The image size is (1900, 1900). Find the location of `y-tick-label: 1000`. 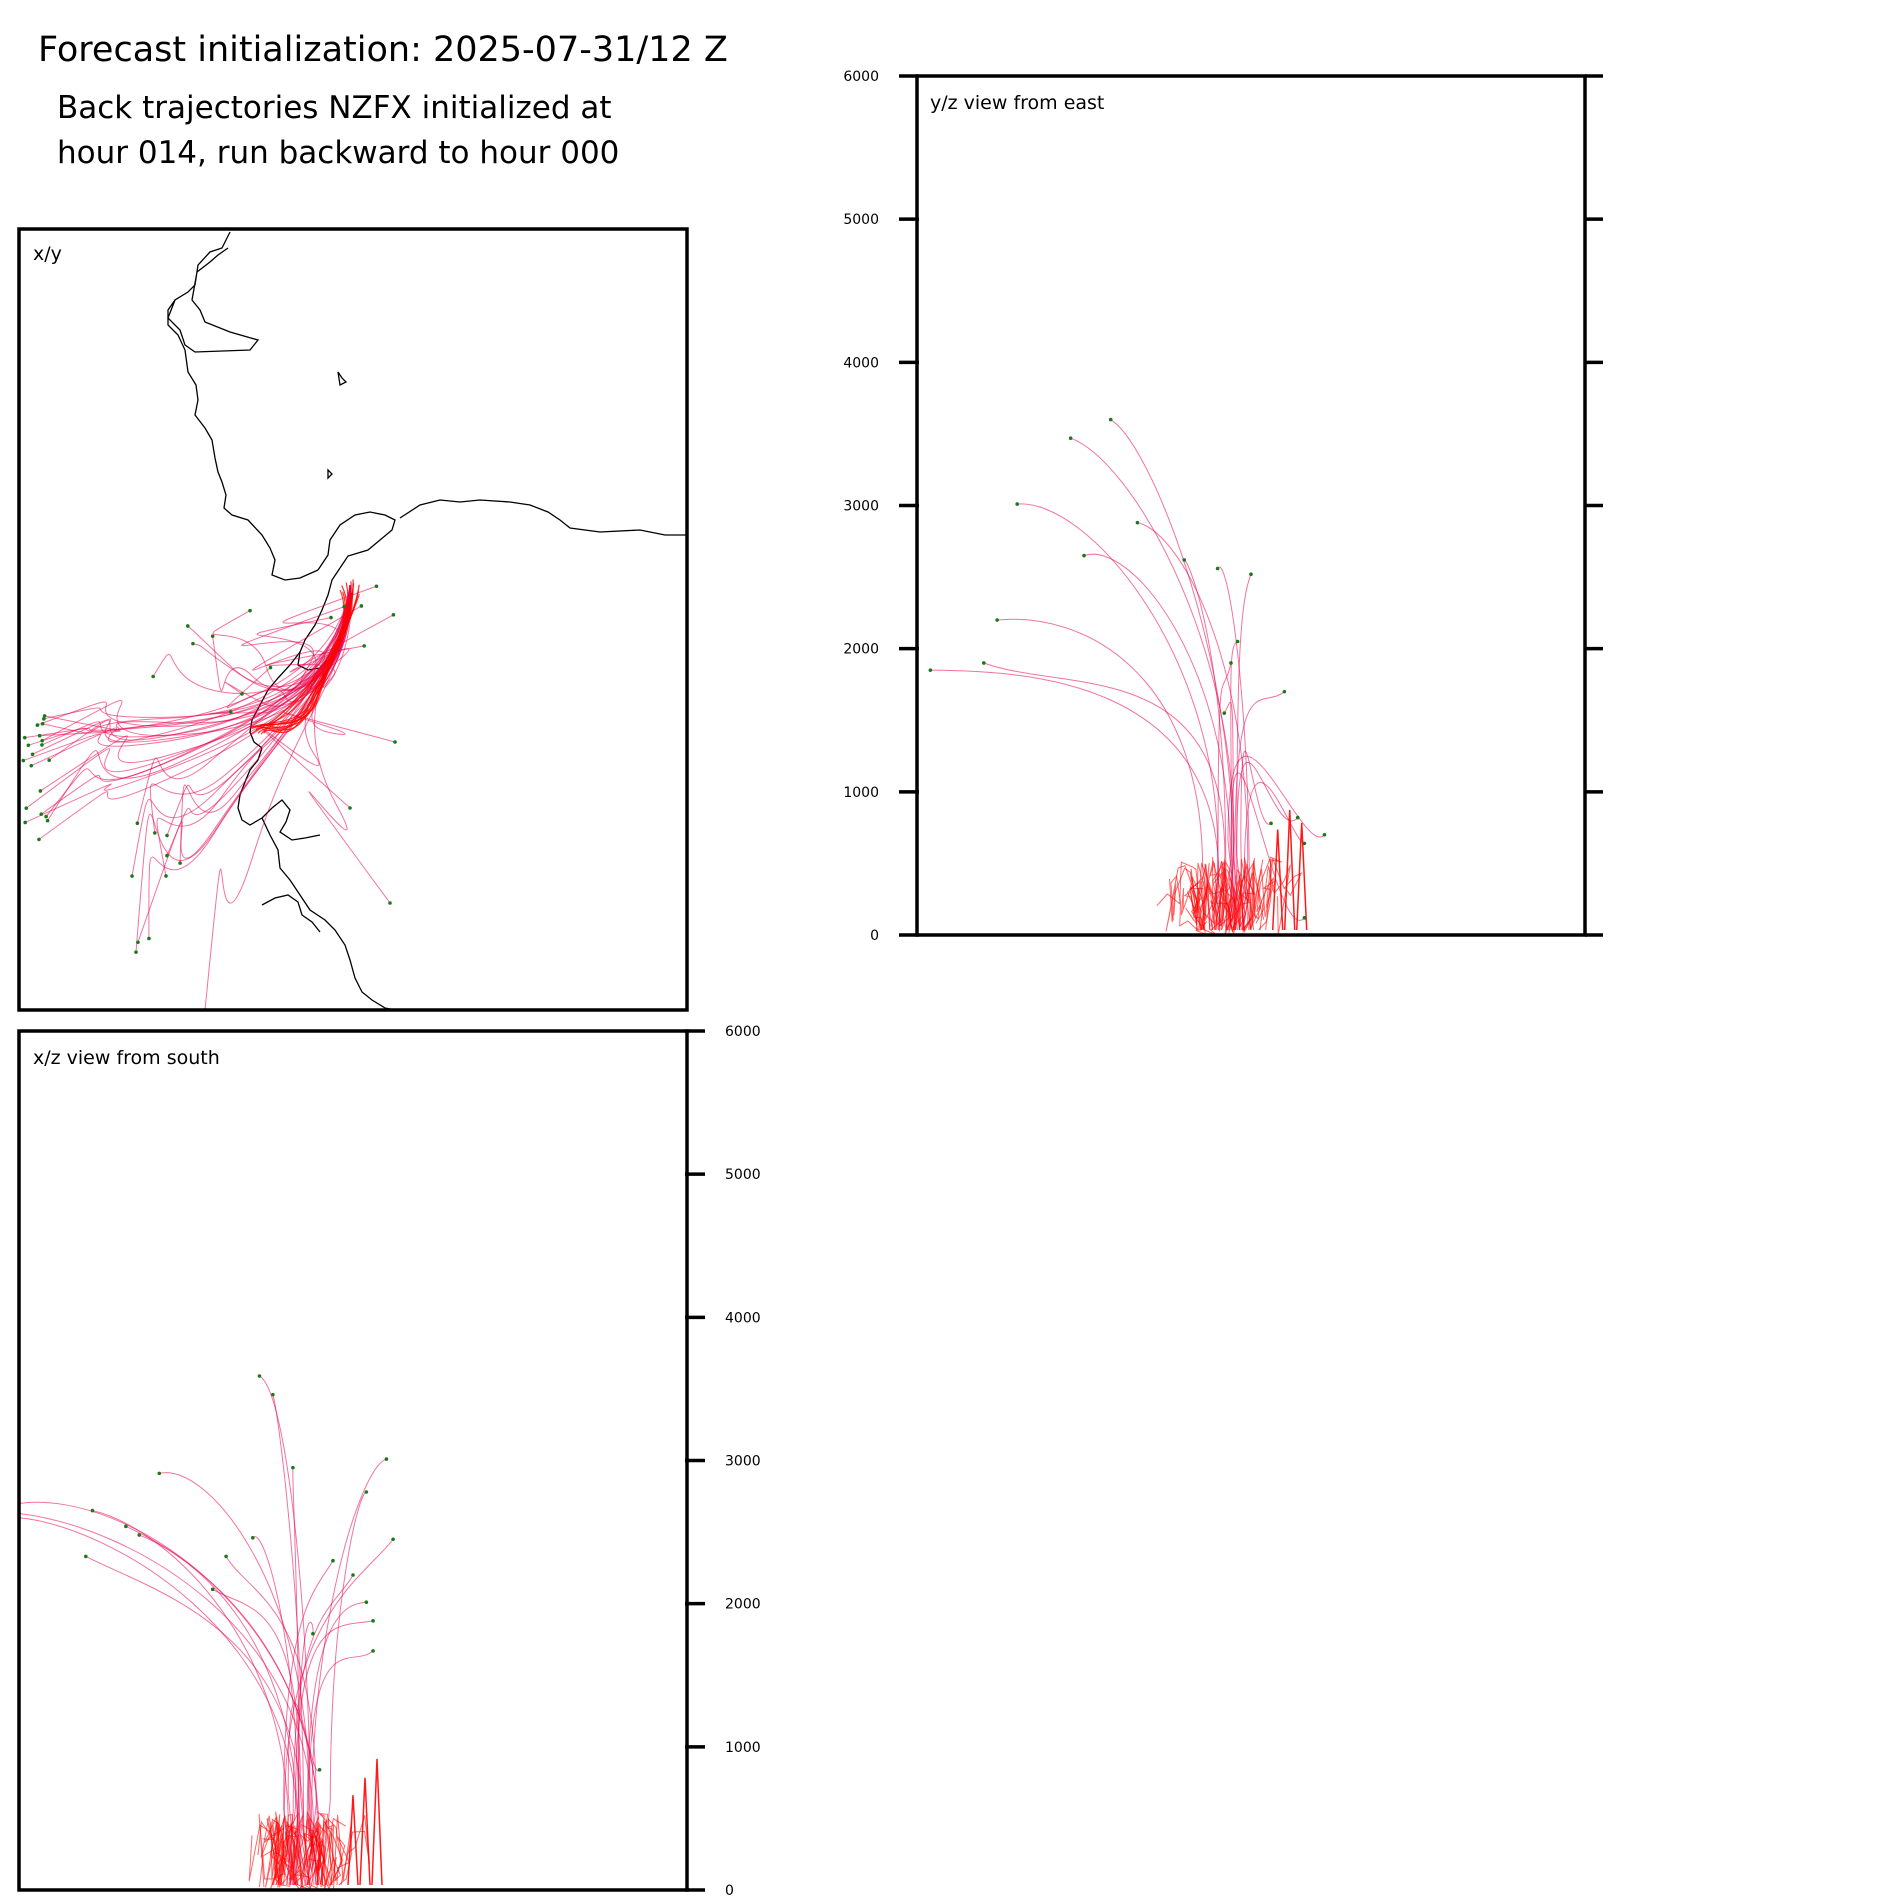

y-tick-label: 1000 is located at coordinates (743, 1748).